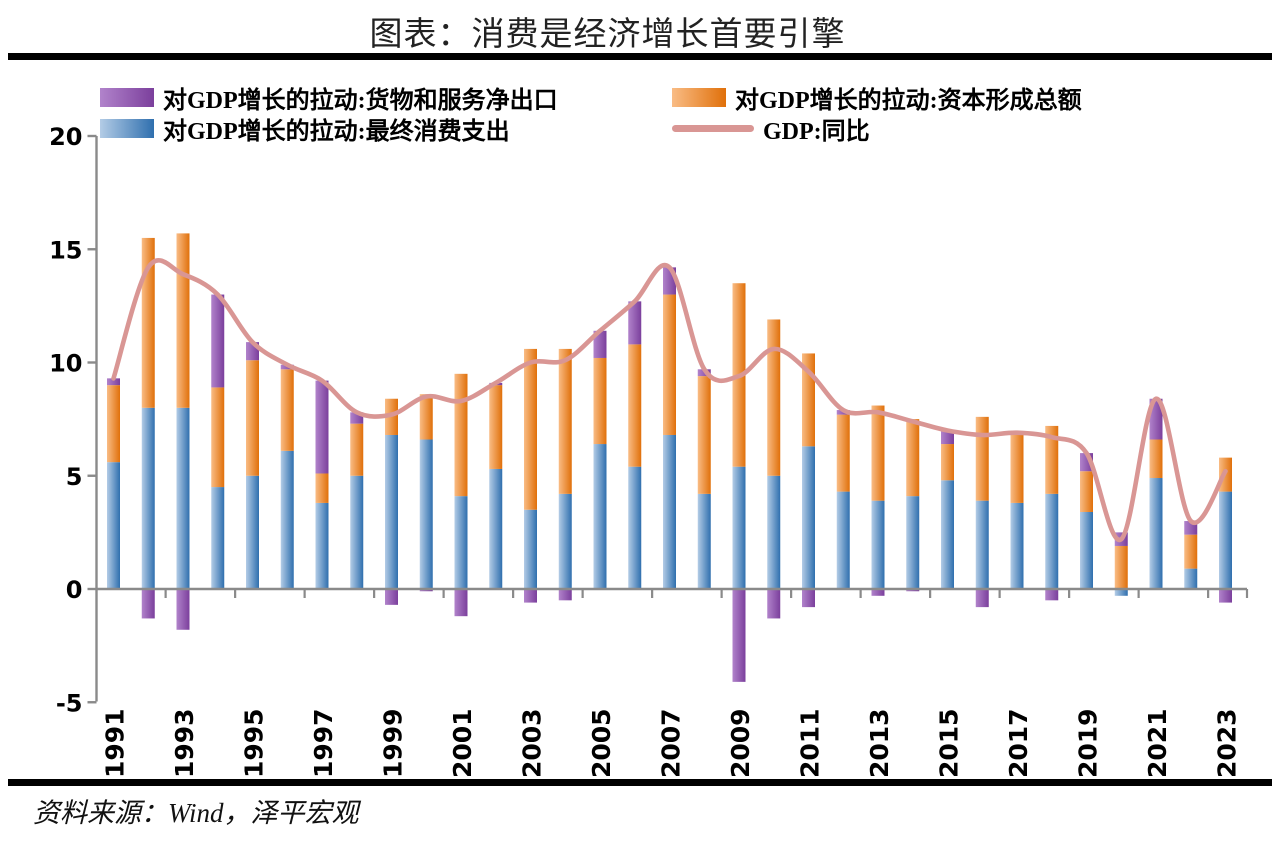 The image size is (1280, 842). Describe the element at coordinates (607, 35) in the screenshot. I see `chart-title: 图表：消费是经济增长首要引擎` at that location.